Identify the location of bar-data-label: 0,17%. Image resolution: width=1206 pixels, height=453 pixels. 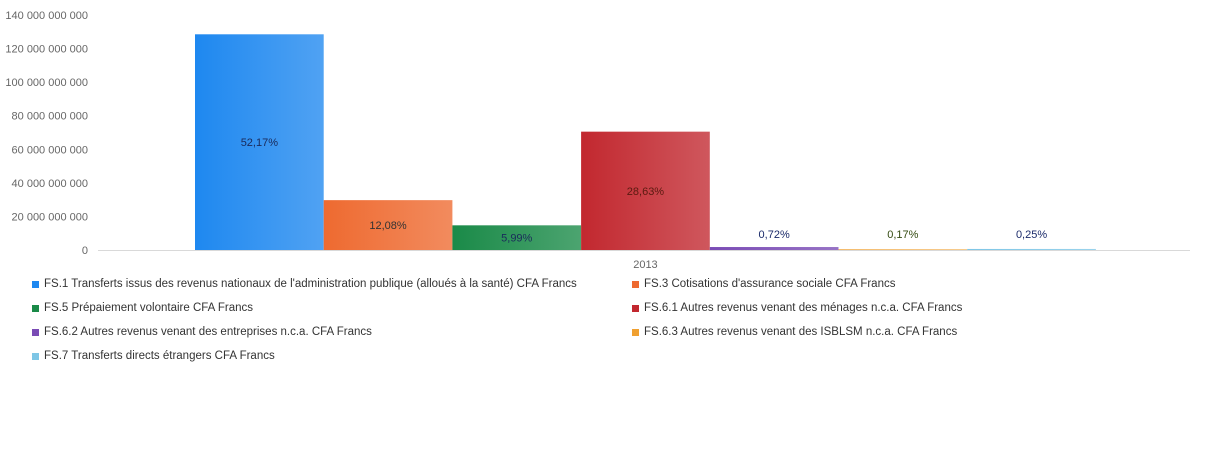
(902, 235).